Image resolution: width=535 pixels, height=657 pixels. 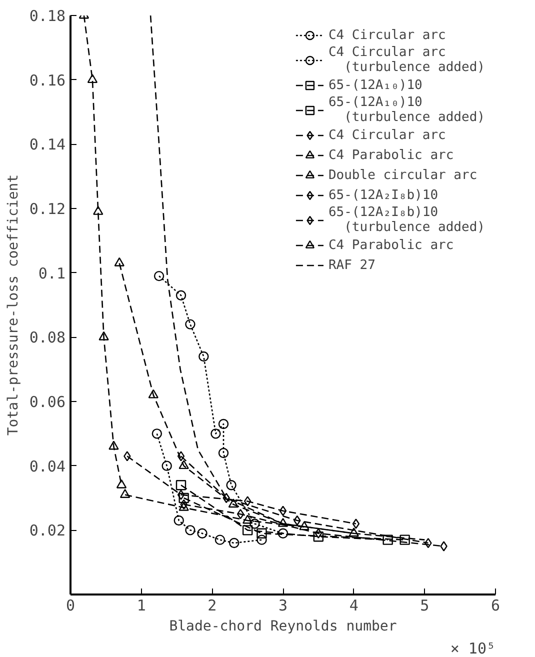 What do you see at coordinates (47, 337) in the screenshot?
I see `y-tick-label: 0.08` at bounding box center [47, 337].